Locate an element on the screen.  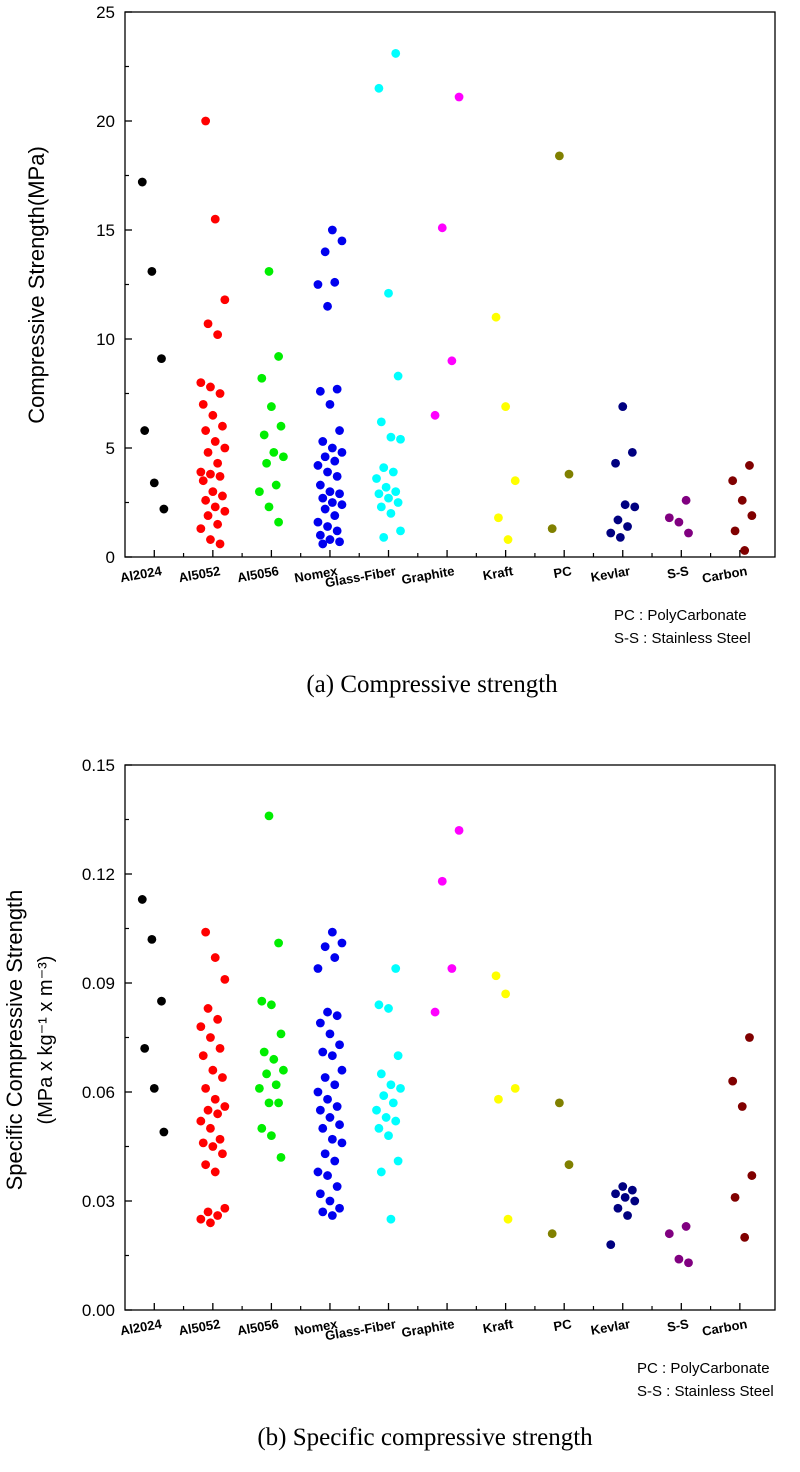
y-tick-label: 0.06 is located at coordinates (98, 1092).